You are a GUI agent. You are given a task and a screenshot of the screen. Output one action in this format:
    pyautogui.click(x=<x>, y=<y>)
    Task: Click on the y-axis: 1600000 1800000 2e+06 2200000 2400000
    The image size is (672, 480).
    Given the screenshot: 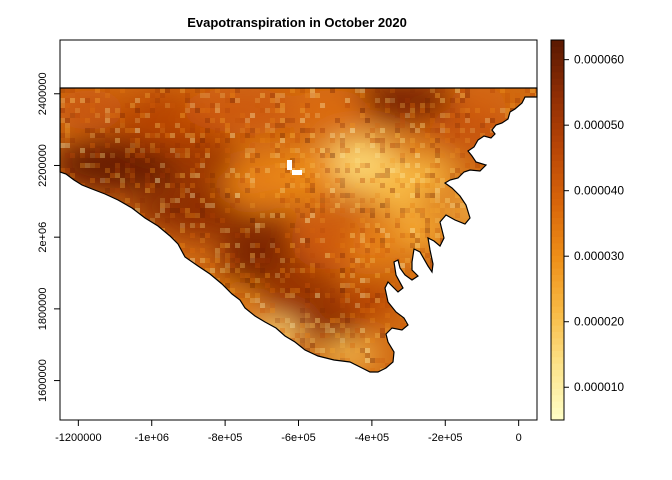 What is the action you would take?
    pyautogui.click(x=49, y=237)
    